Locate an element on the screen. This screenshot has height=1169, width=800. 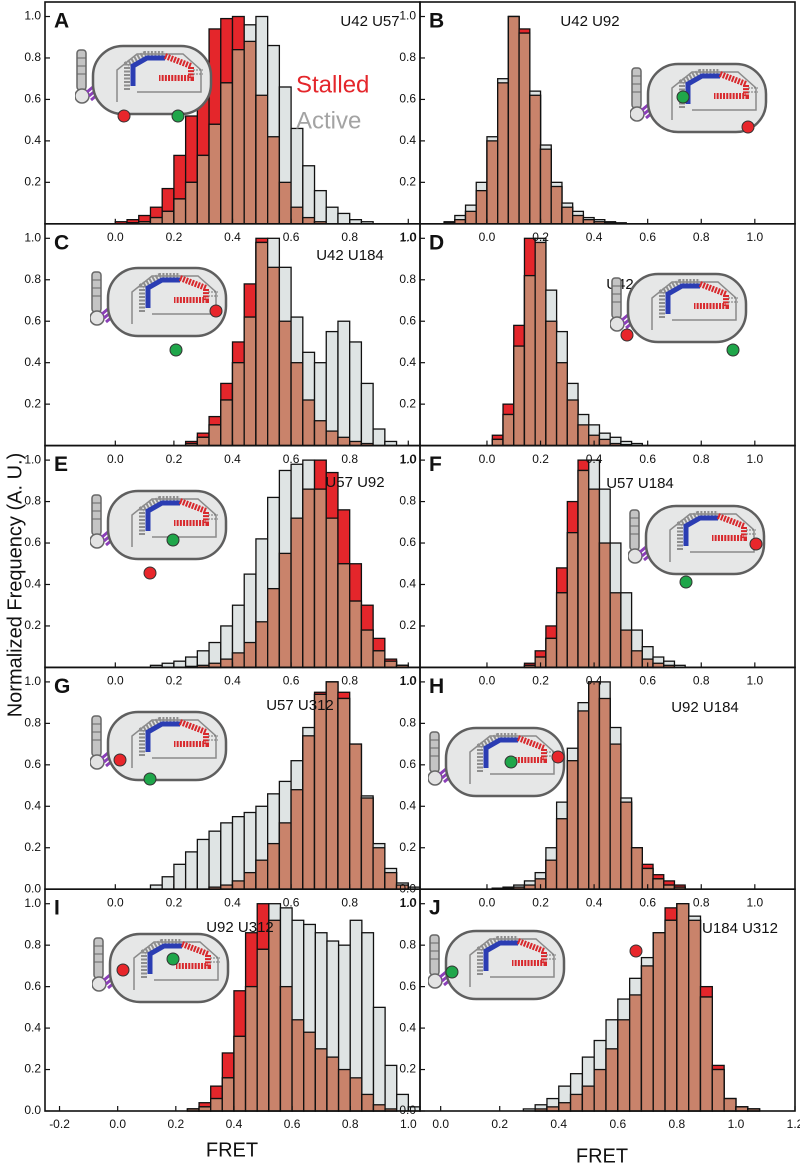
panel-letter: D is located at coordinates (436, 242).